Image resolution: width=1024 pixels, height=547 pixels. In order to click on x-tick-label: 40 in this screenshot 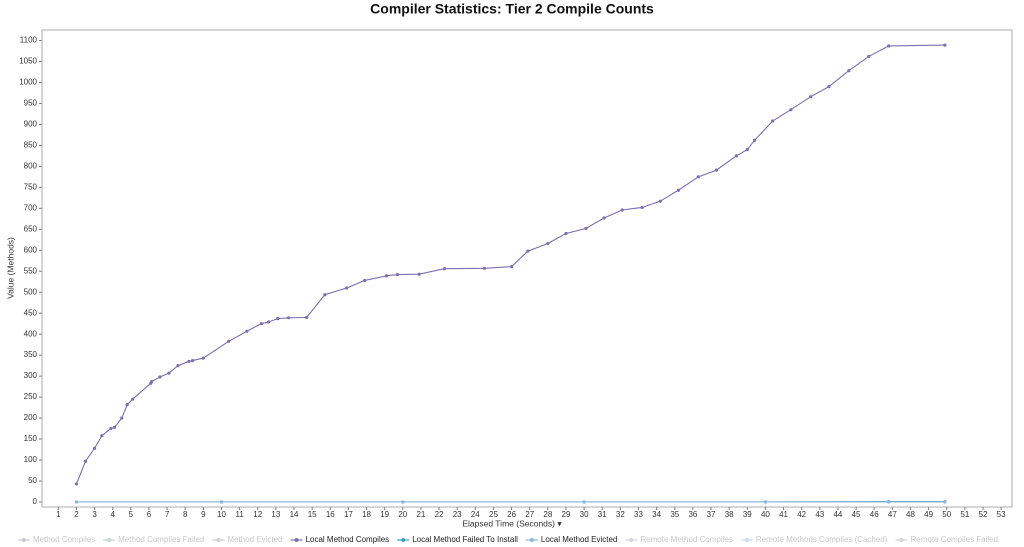, I will do `click(765, 514)`.